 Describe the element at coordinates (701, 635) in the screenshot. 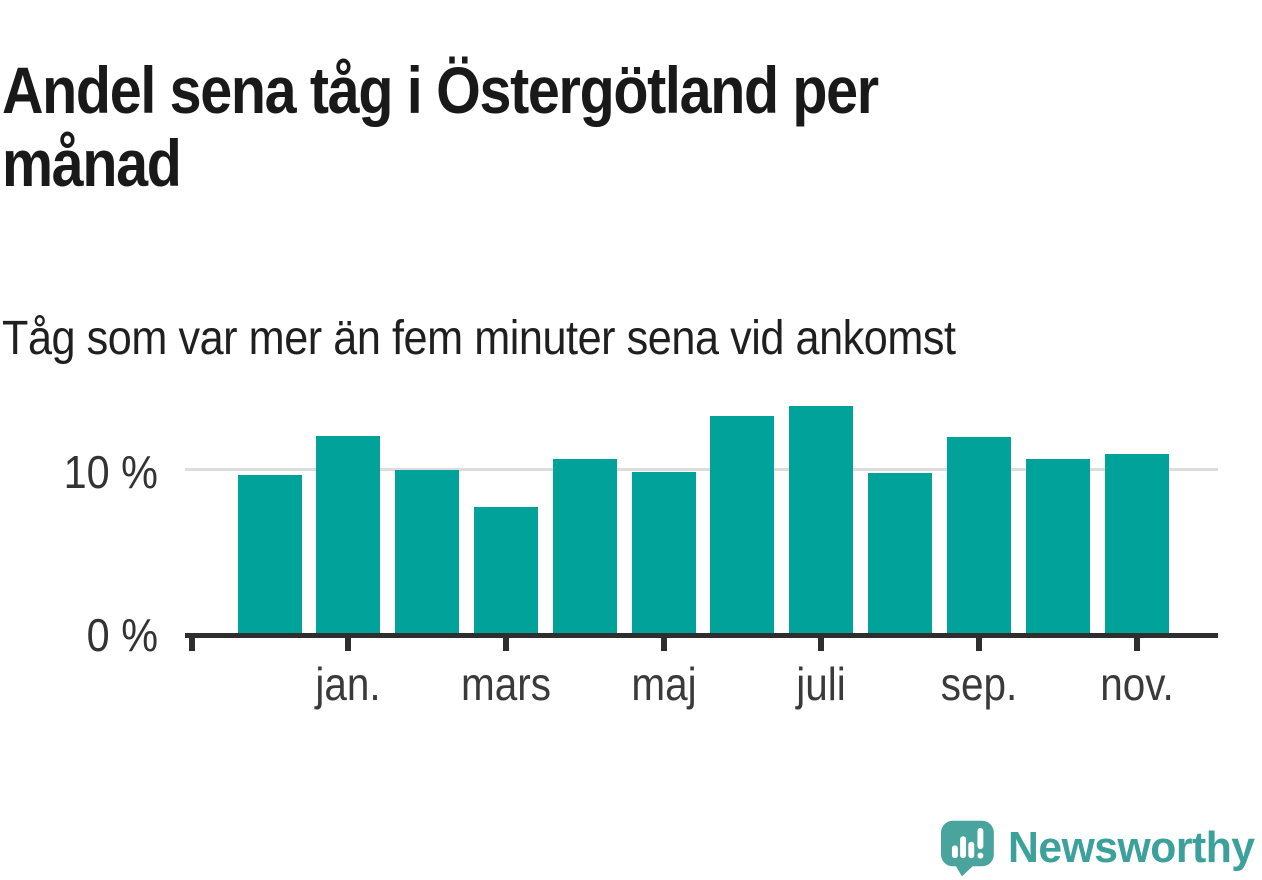

I see `x-axis-line` at that location.